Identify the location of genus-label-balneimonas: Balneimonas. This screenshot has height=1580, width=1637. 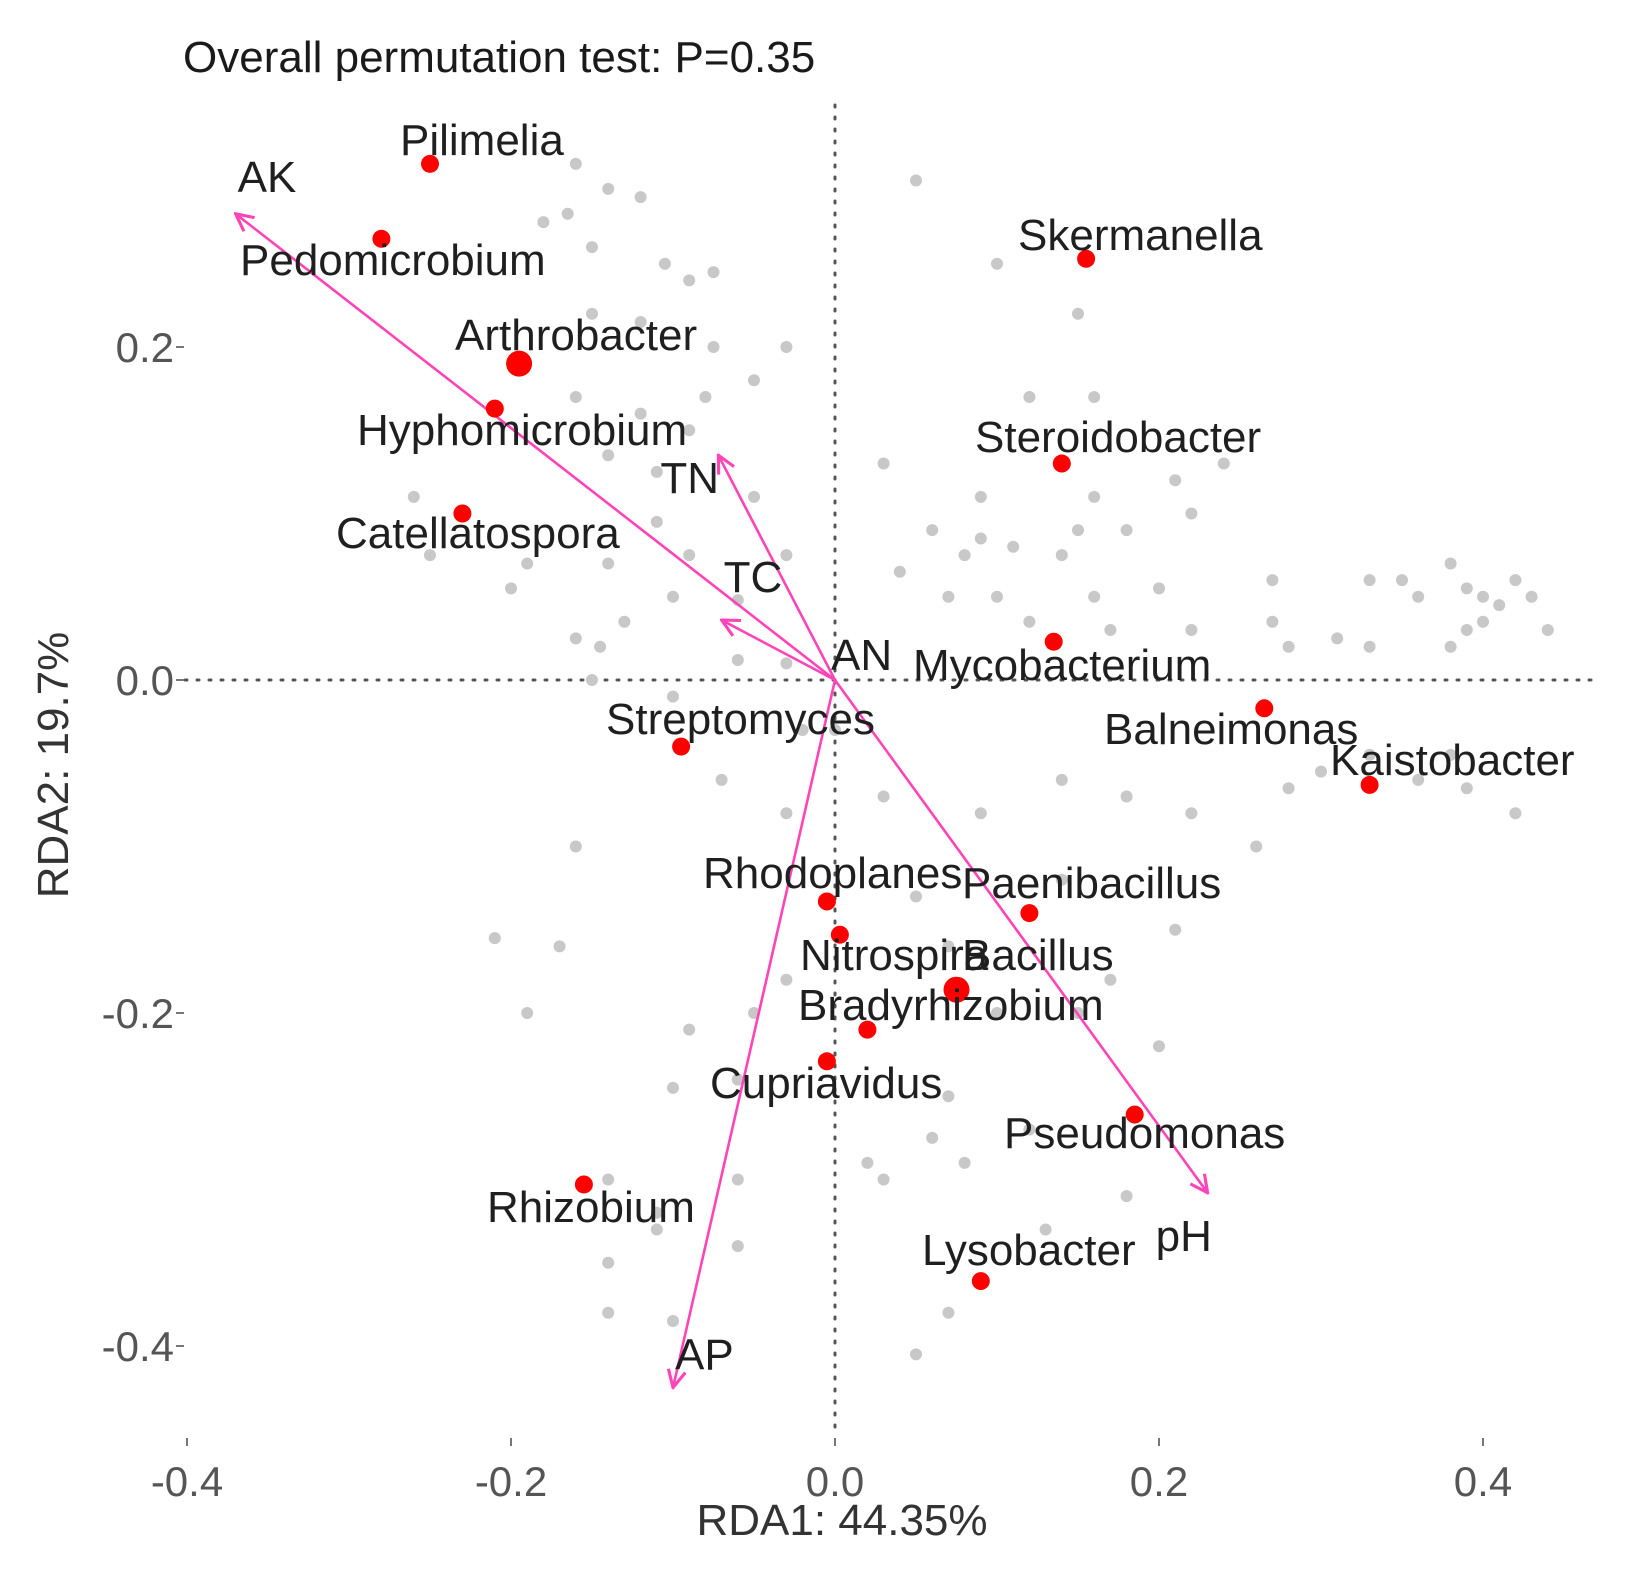
(1231, 729).